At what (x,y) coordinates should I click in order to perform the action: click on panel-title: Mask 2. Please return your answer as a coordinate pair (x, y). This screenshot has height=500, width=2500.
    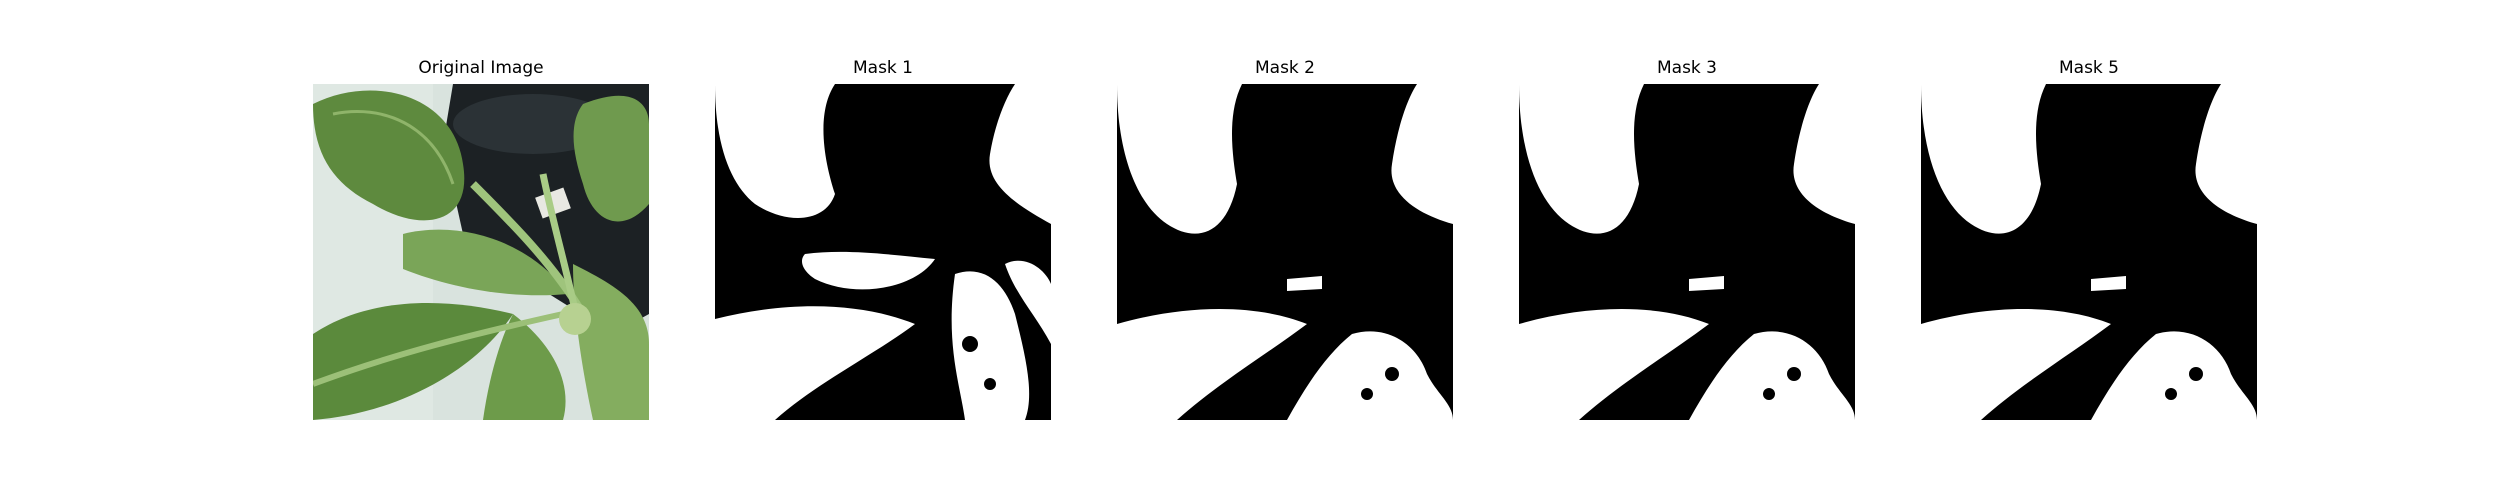
    Looking at the image, I should click on (1284, 68).